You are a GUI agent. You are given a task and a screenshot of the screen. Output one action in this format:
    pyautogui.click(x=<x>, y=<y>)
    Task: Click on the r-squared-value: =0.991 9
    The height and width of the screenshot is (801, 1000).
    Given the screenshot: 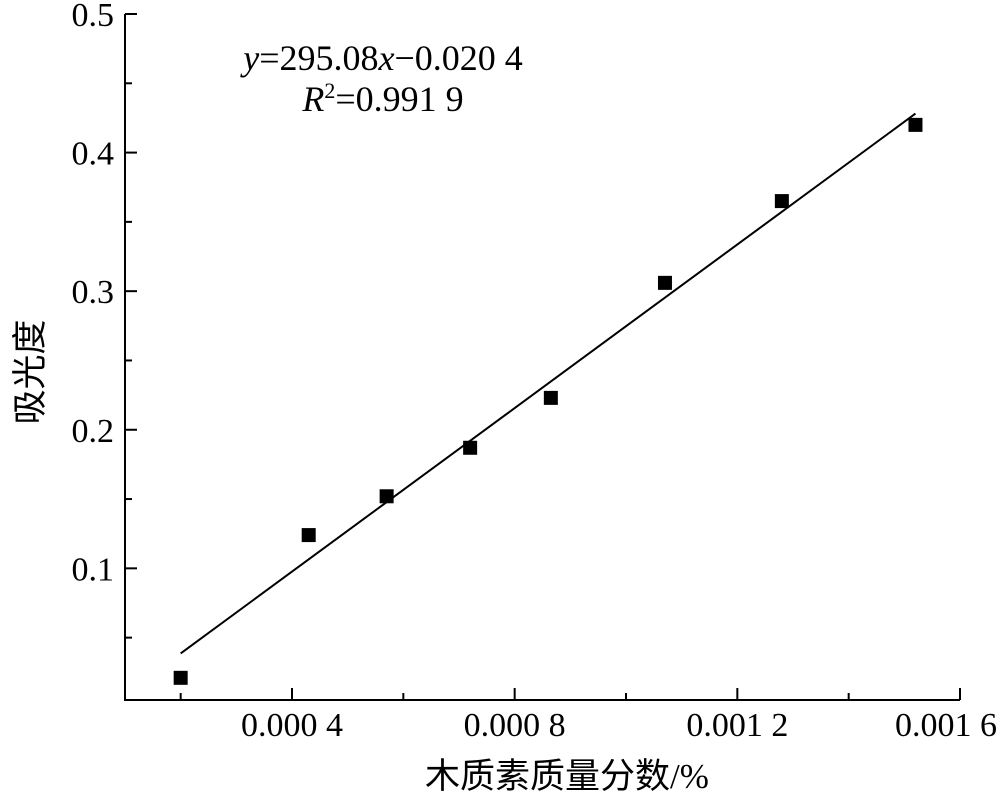 What is the action you would take?
    pyautogui.click(x=399, y=99)
    